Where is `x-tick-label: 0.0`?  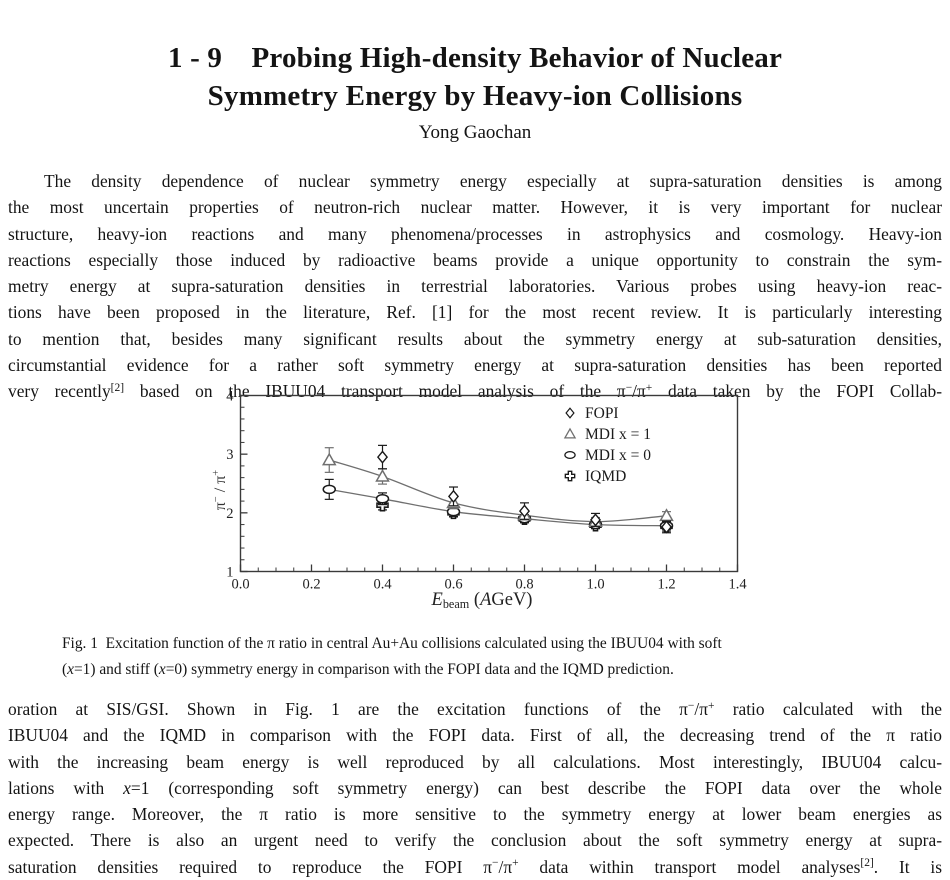
x-tick-label: 0.0 is located at coordinates (240, 585).